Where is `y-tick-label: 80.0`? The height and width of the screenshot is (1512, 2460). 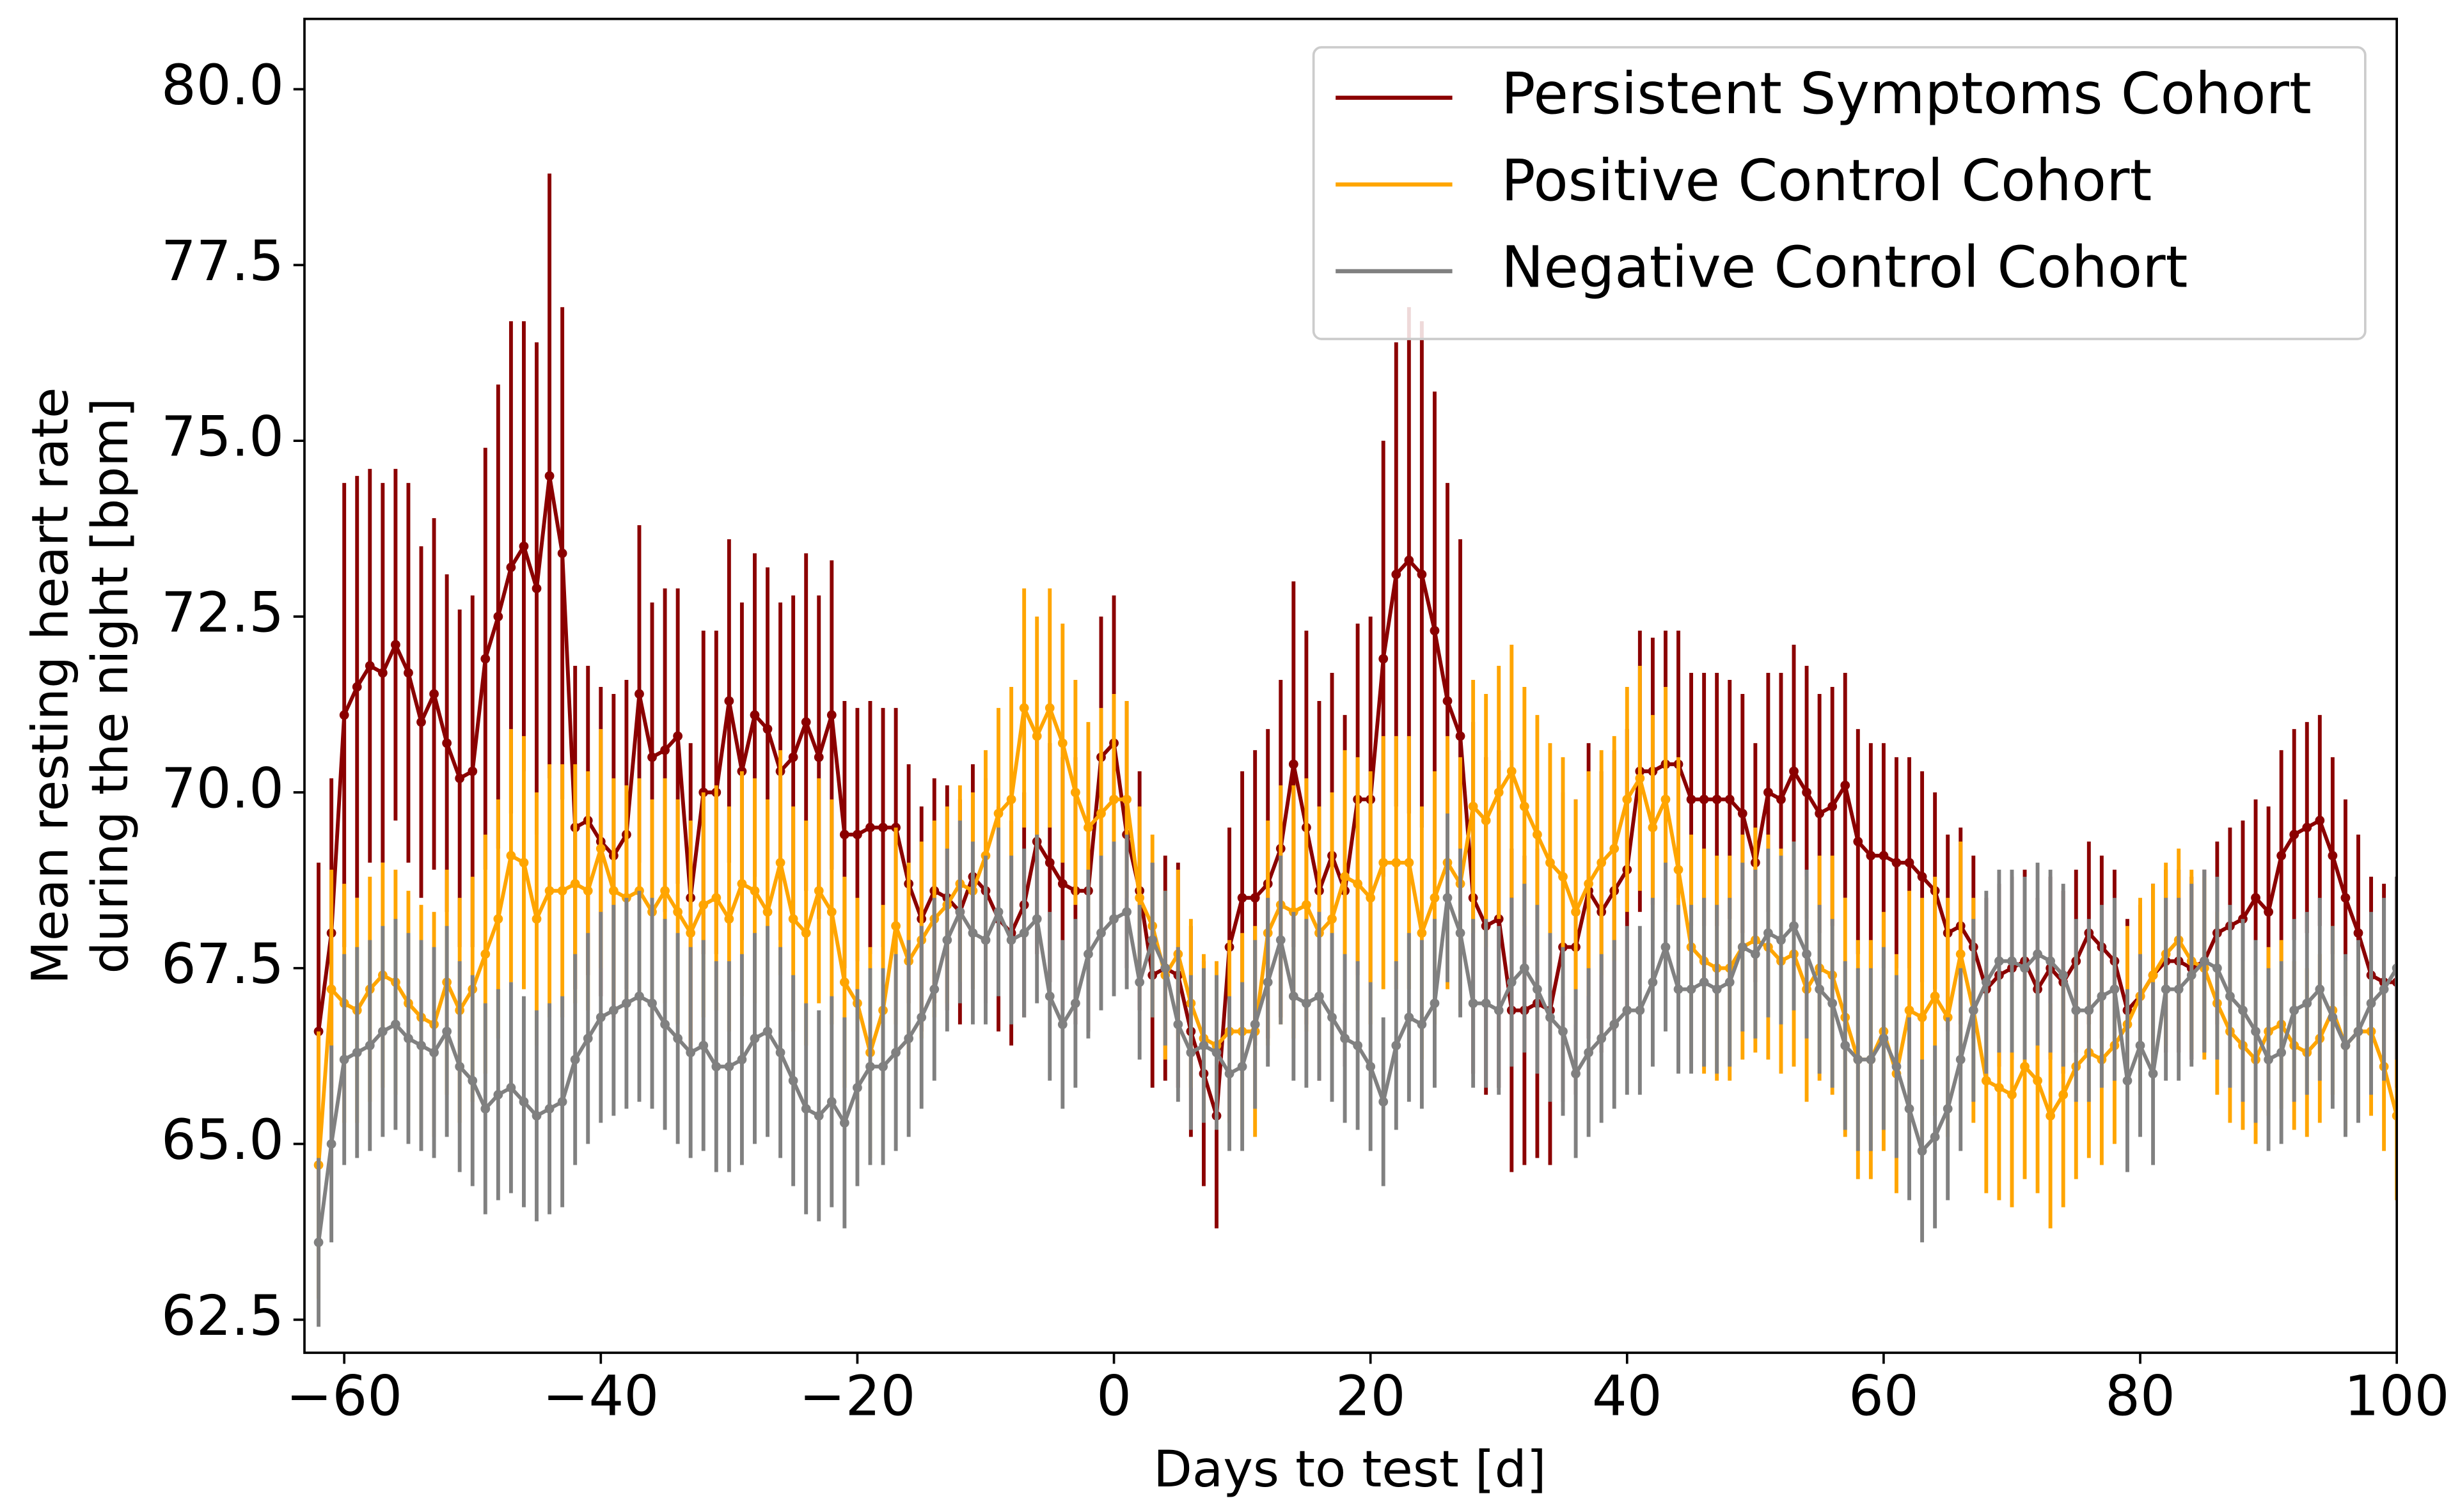 y-tick-label: 80.0 is located at coordinates (222, 86).